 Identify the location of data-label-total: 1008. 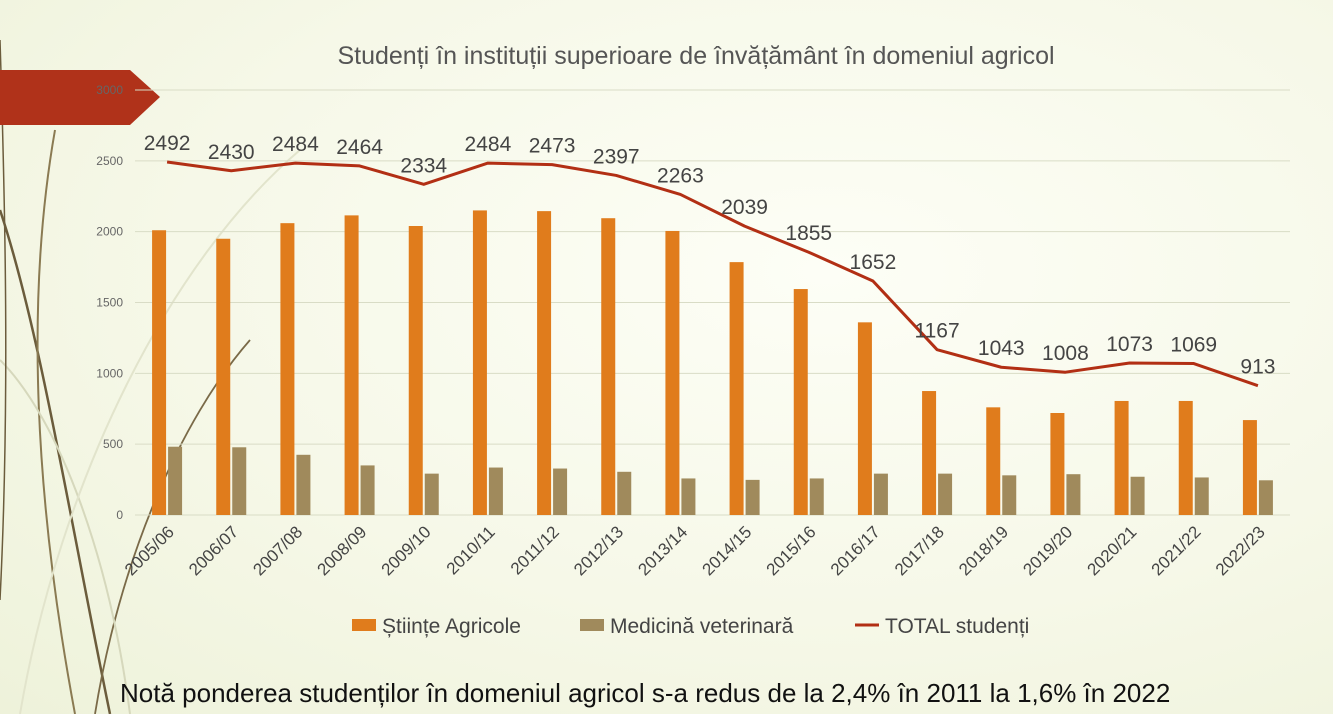
(1065, 353).